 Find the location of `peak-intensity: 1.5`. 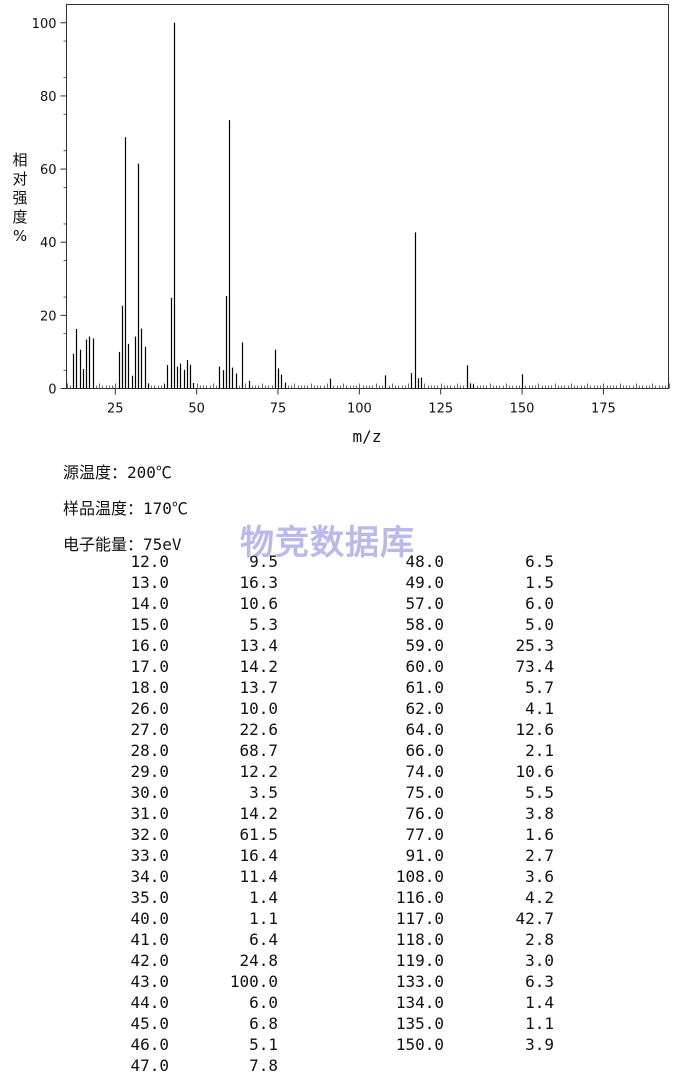

peak-intensity: 1.5 is located at coordinates (539, 582).